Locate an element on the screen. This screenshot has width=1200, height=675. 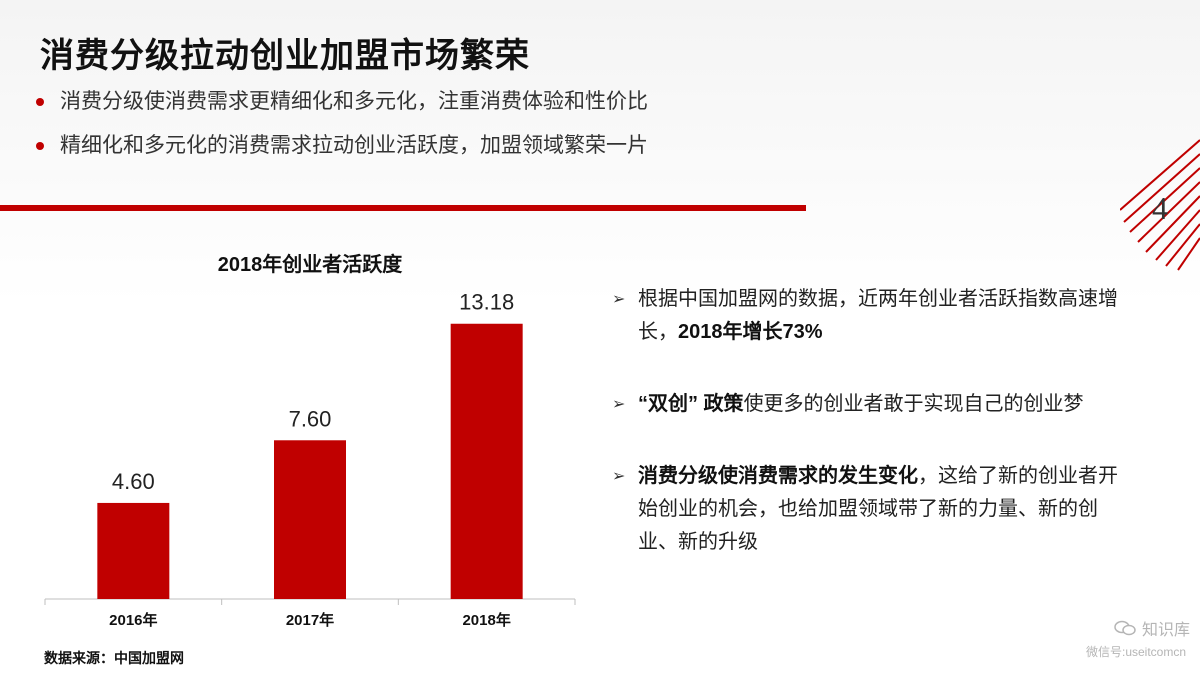
point-bold-text: “双创” 政策 is located at coordinates (691, 404).